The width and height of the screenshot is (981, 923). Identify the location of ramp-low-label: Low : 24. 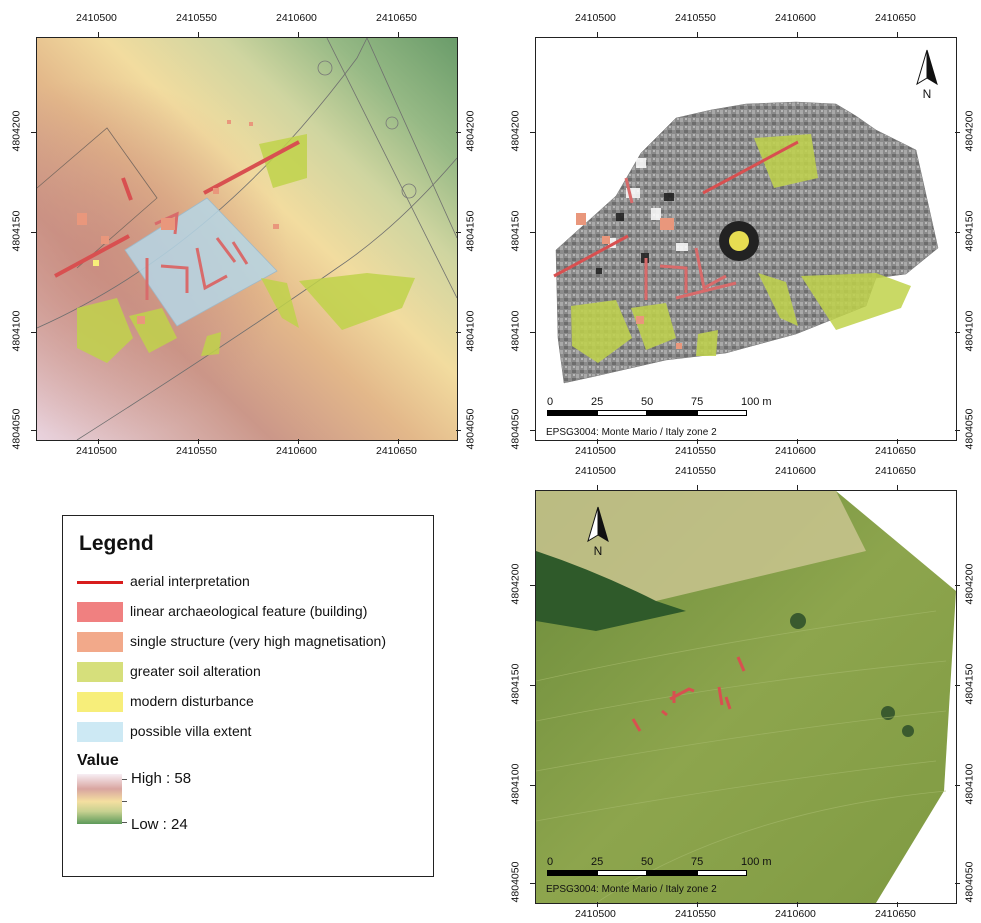
(159, 824).